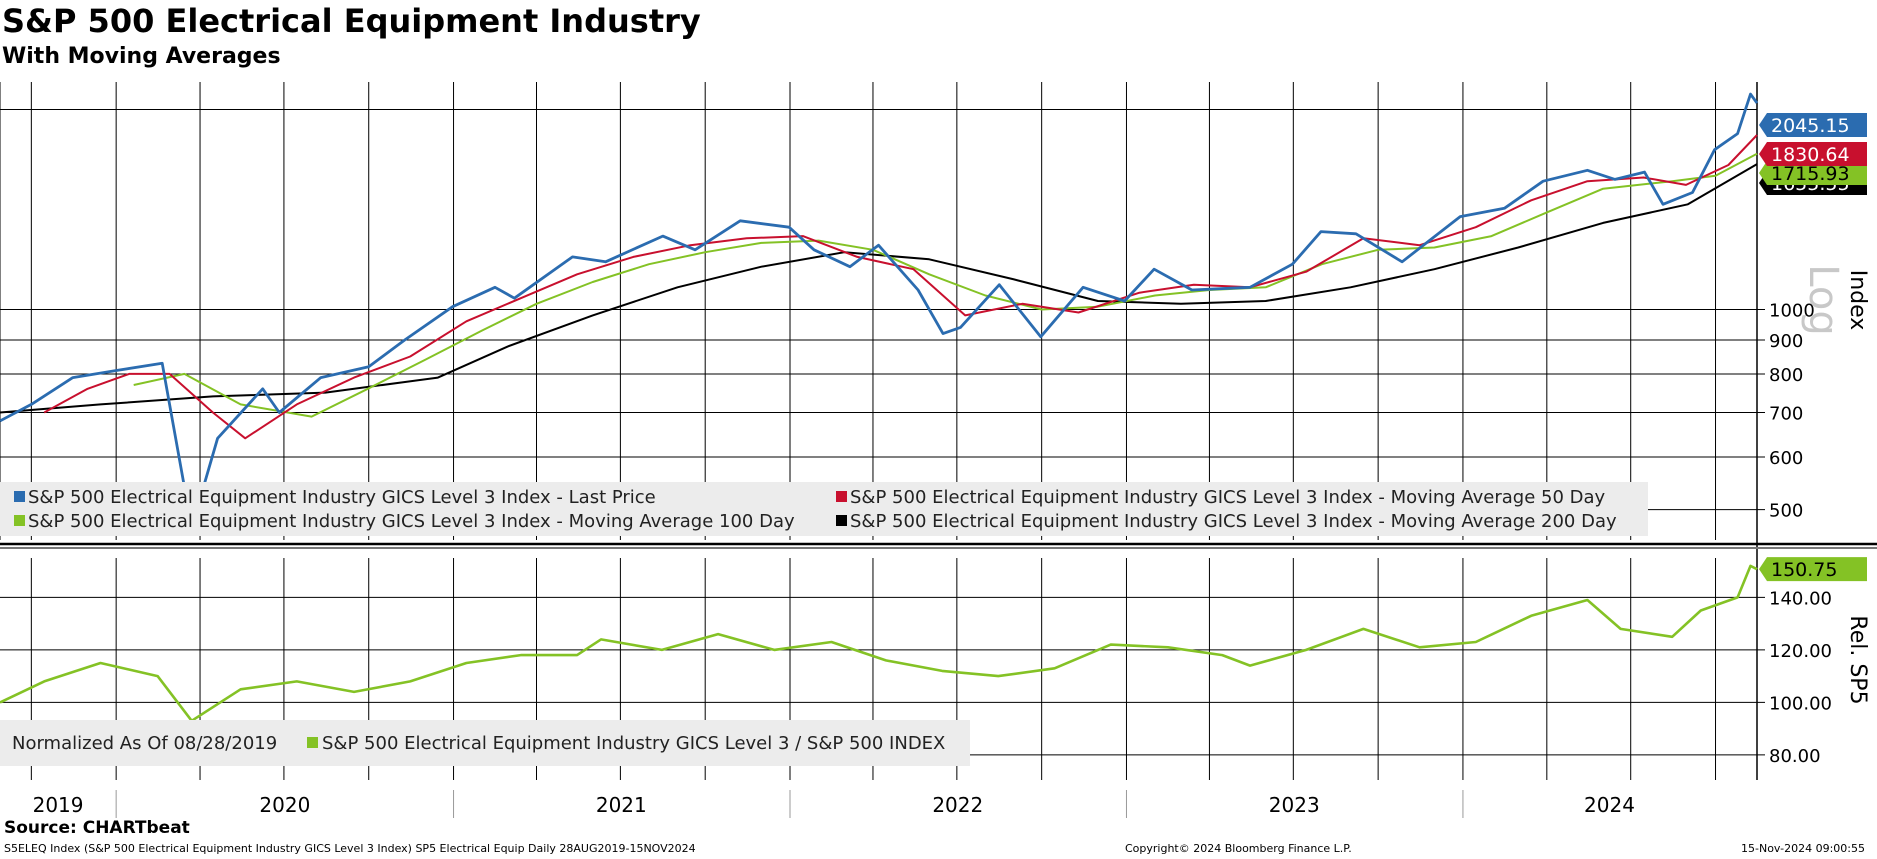 The image size is (1877, 859). Describe the element at coordinates (1810, 174) in the screenshot. I see `value-tag-ma100: 1715.93` at that location.